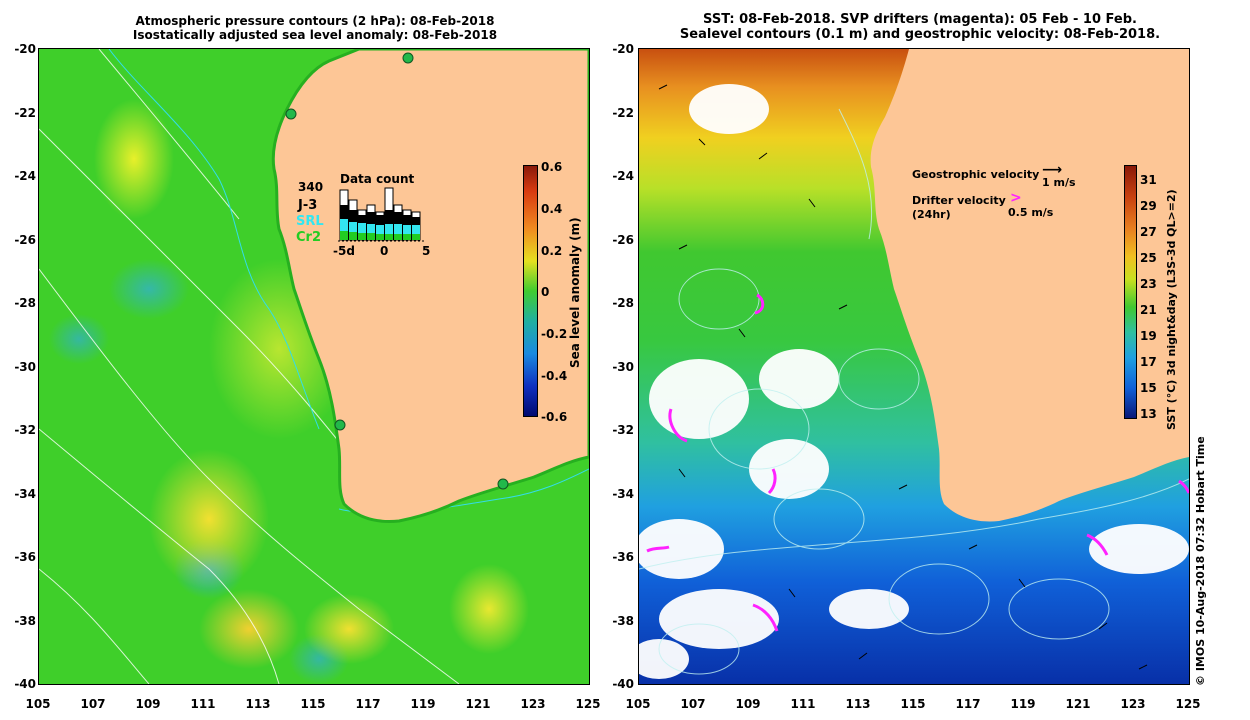 The width and height of the screenshot is (1250, 720). Describe the element at coordinates (478, 704) in the screenshot. I see `left-x-tick: 121` at that location.